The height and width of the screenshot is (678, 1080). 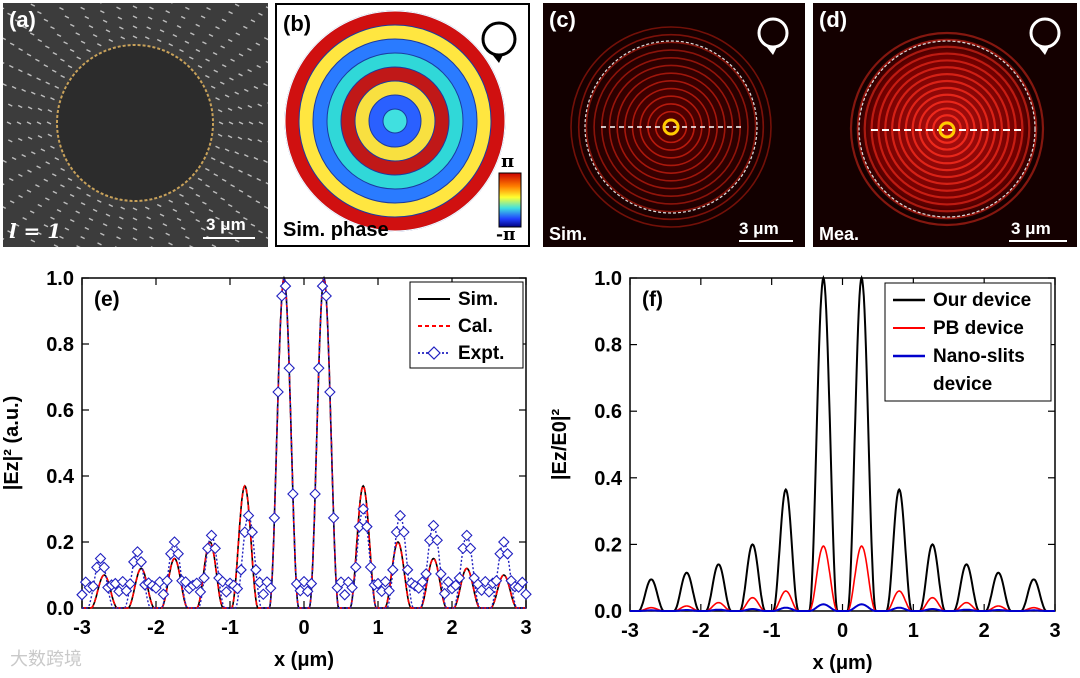 What do you see at coordinates (377, 628) in the screenshot?
I see `x-tick-label: 1` at bounding box center [377, 628].